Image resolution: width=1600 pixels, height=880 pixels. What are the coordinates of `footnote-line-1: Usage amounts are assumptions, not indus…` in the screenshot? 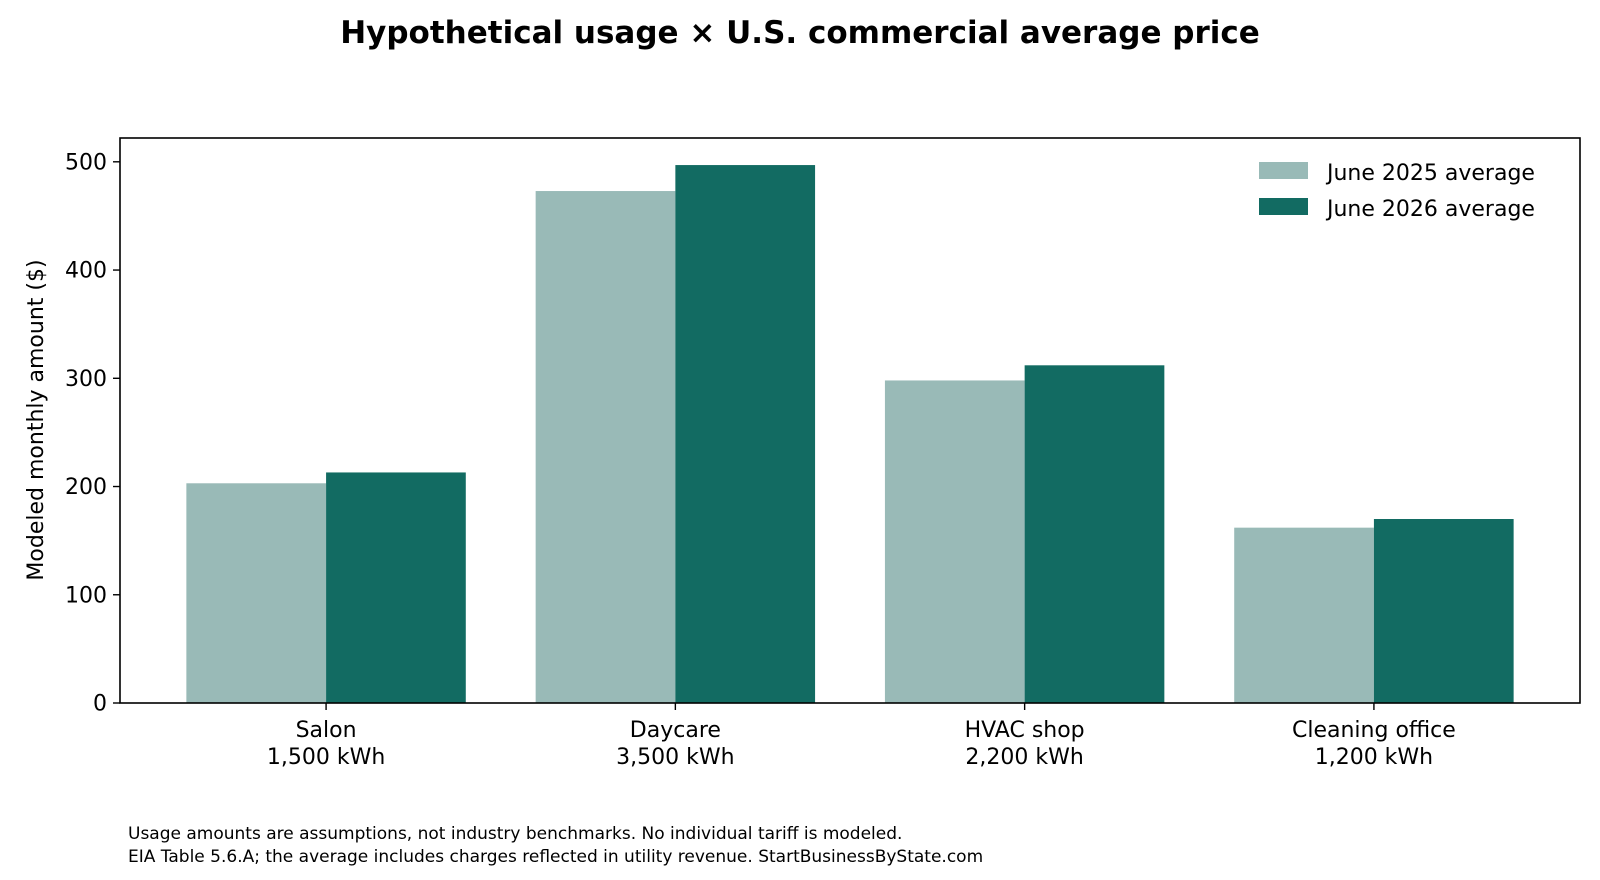 It's located at (515, 834).